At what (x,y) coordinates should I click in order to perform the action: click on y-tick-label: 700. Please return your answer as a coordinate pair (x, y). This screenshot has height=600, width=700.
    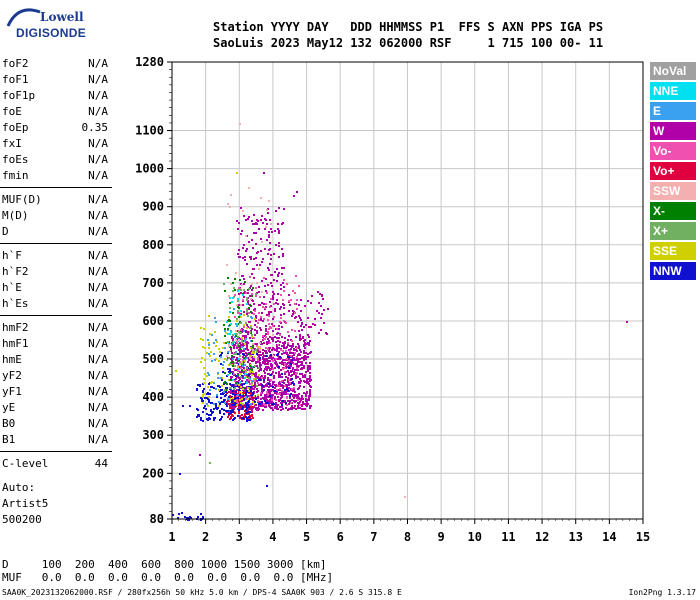
    Looking at the image, I should click on (153, 283).